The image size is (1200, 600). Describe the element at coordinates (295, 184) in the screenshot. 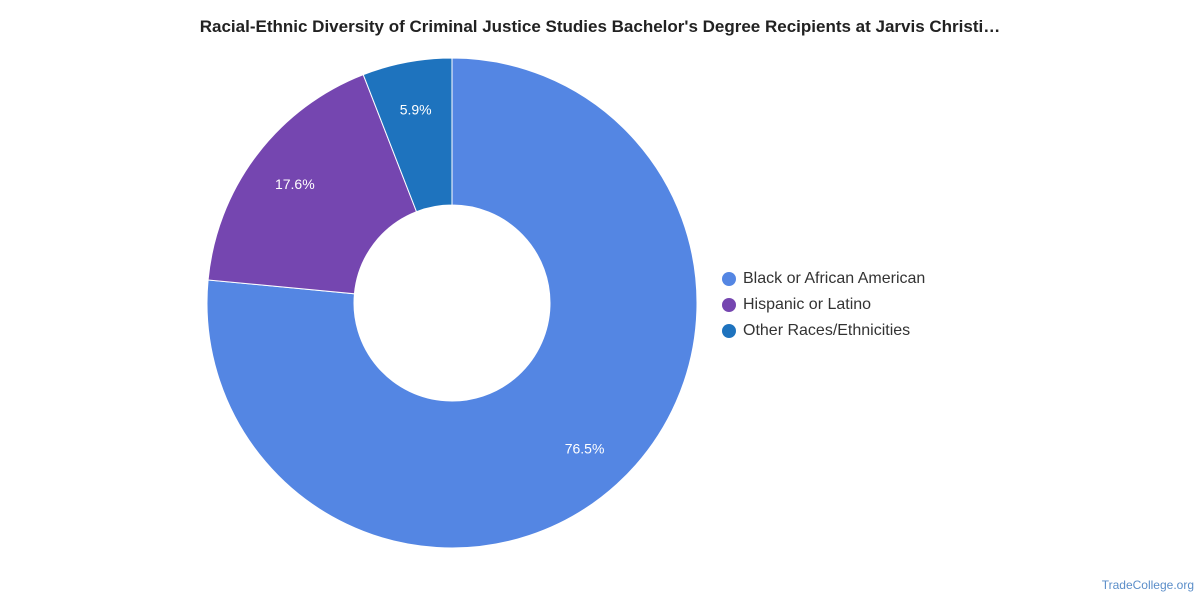

I see `slice-label-1: 17.6%` at that location.